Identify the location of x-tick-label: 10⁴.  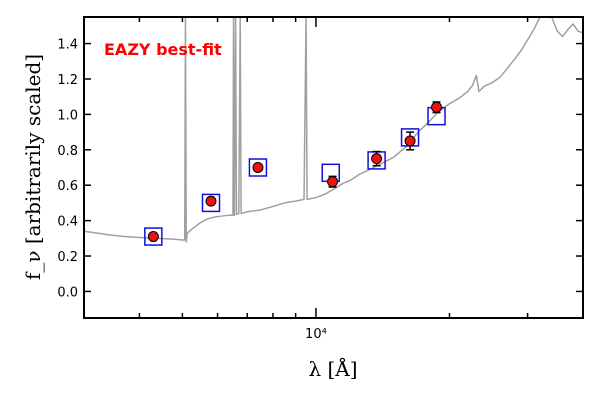
(316, 334).